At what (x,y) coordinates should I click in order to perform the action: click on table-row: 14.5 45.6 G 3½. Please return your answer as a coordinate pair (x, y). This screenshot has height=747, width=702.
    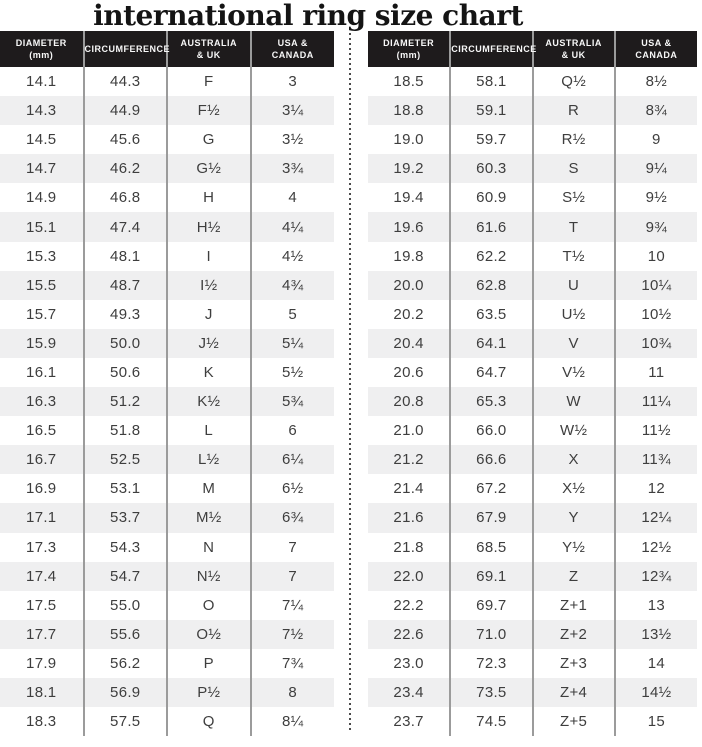
    Looking at the image, I should click on (167, 140).